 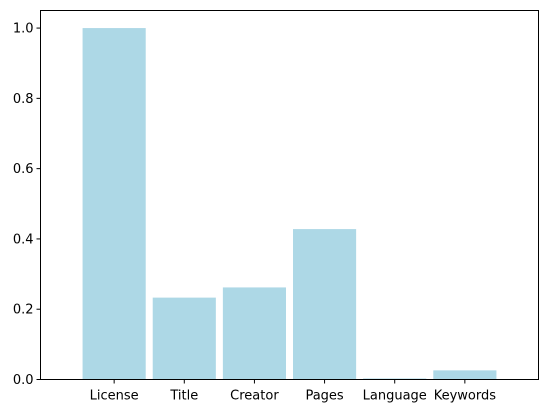 I want to click on bar-language, so click(x=395, y=379).